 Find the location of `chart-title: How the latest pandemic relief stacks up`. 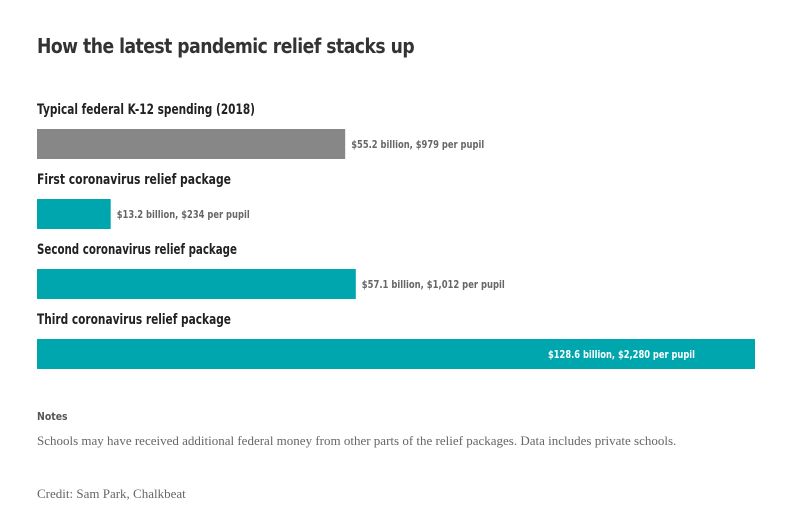

chart-title: How the latest pandemic relief stacks up is located at coordinates (226, 46).